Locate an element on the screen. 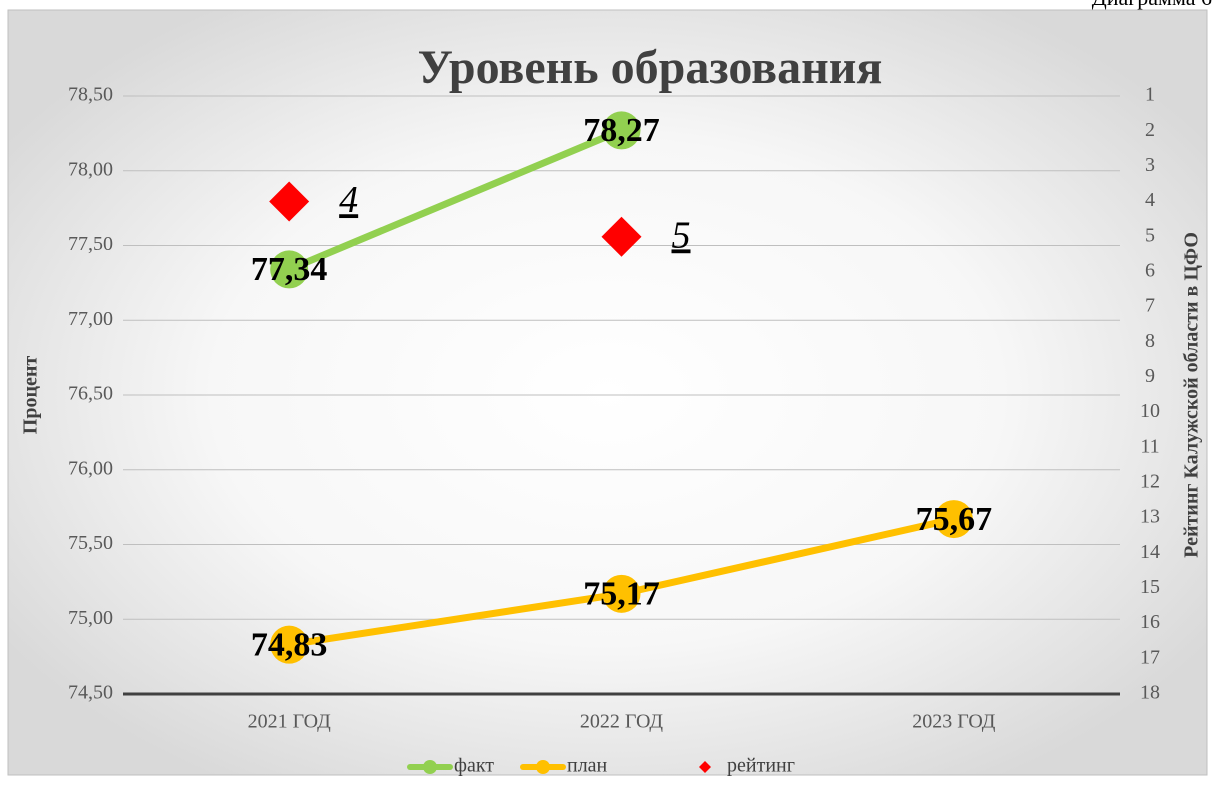 This screenshot has height=789, width=1215. y2-tick-label: 4 is located at coordinates (1150, 200).